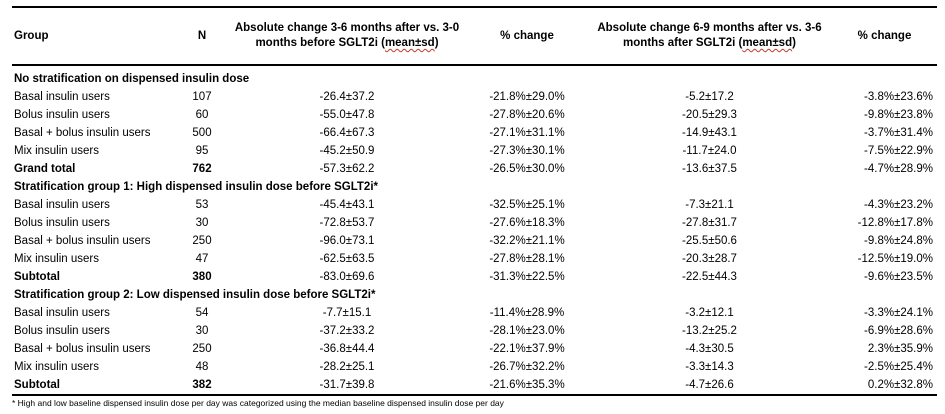 Image resolution: width=945 pixels, height=414 pixels. I want to click on header-n: N, so click(202, 36).